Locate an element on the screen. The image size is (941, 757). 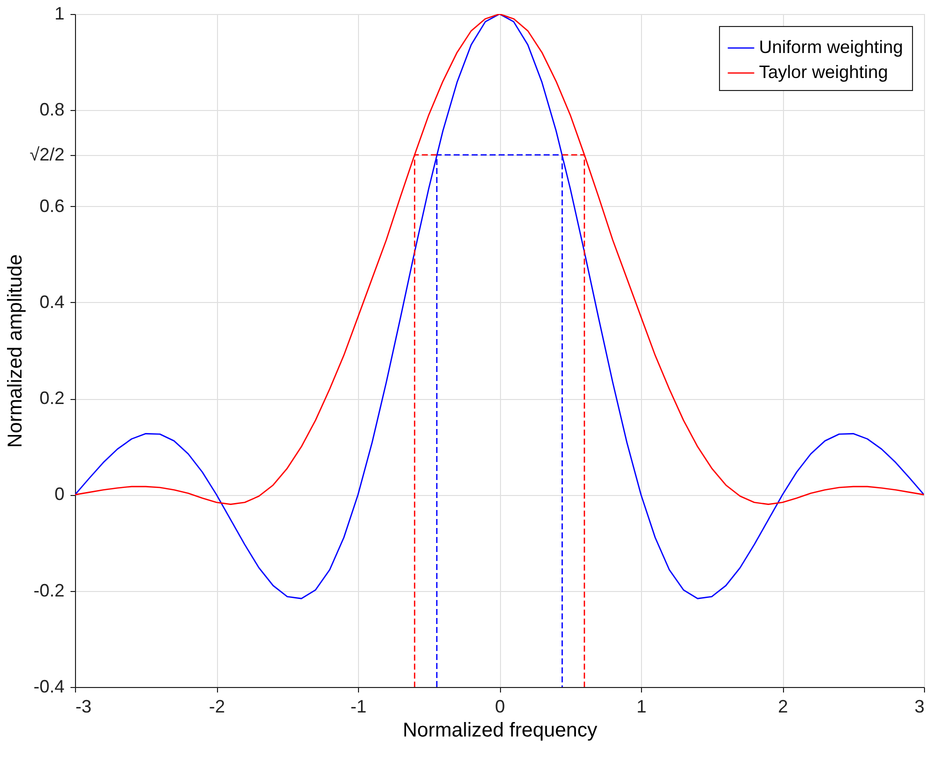
x-tick-label: 0 is located at coordinates (500, 706).